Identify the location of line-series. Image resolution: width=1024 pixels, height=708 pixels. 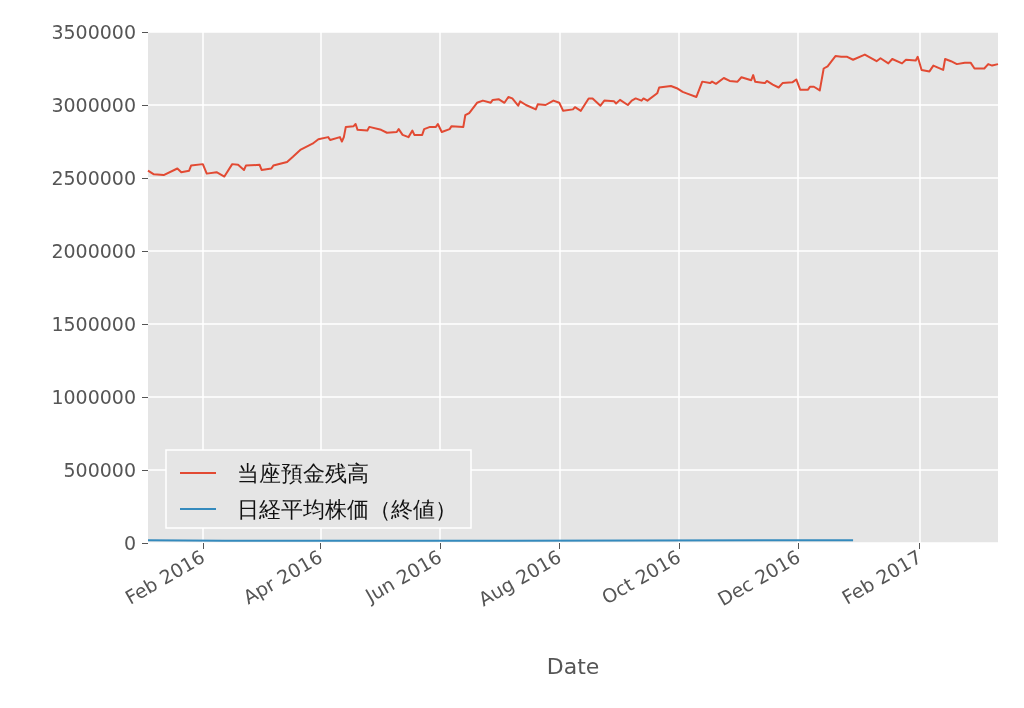
(573, 115).